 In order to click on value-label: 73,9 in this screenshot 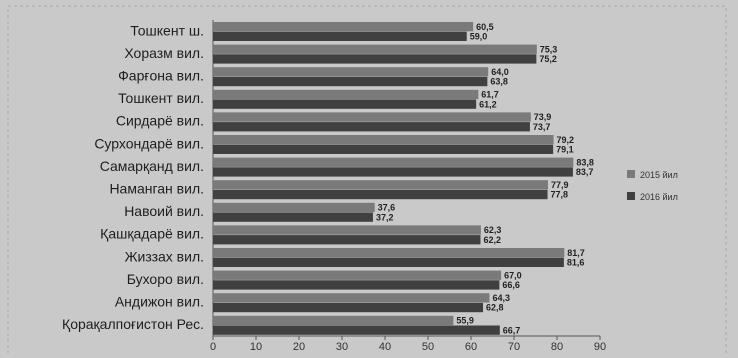, I will do `click(543, 117)`.